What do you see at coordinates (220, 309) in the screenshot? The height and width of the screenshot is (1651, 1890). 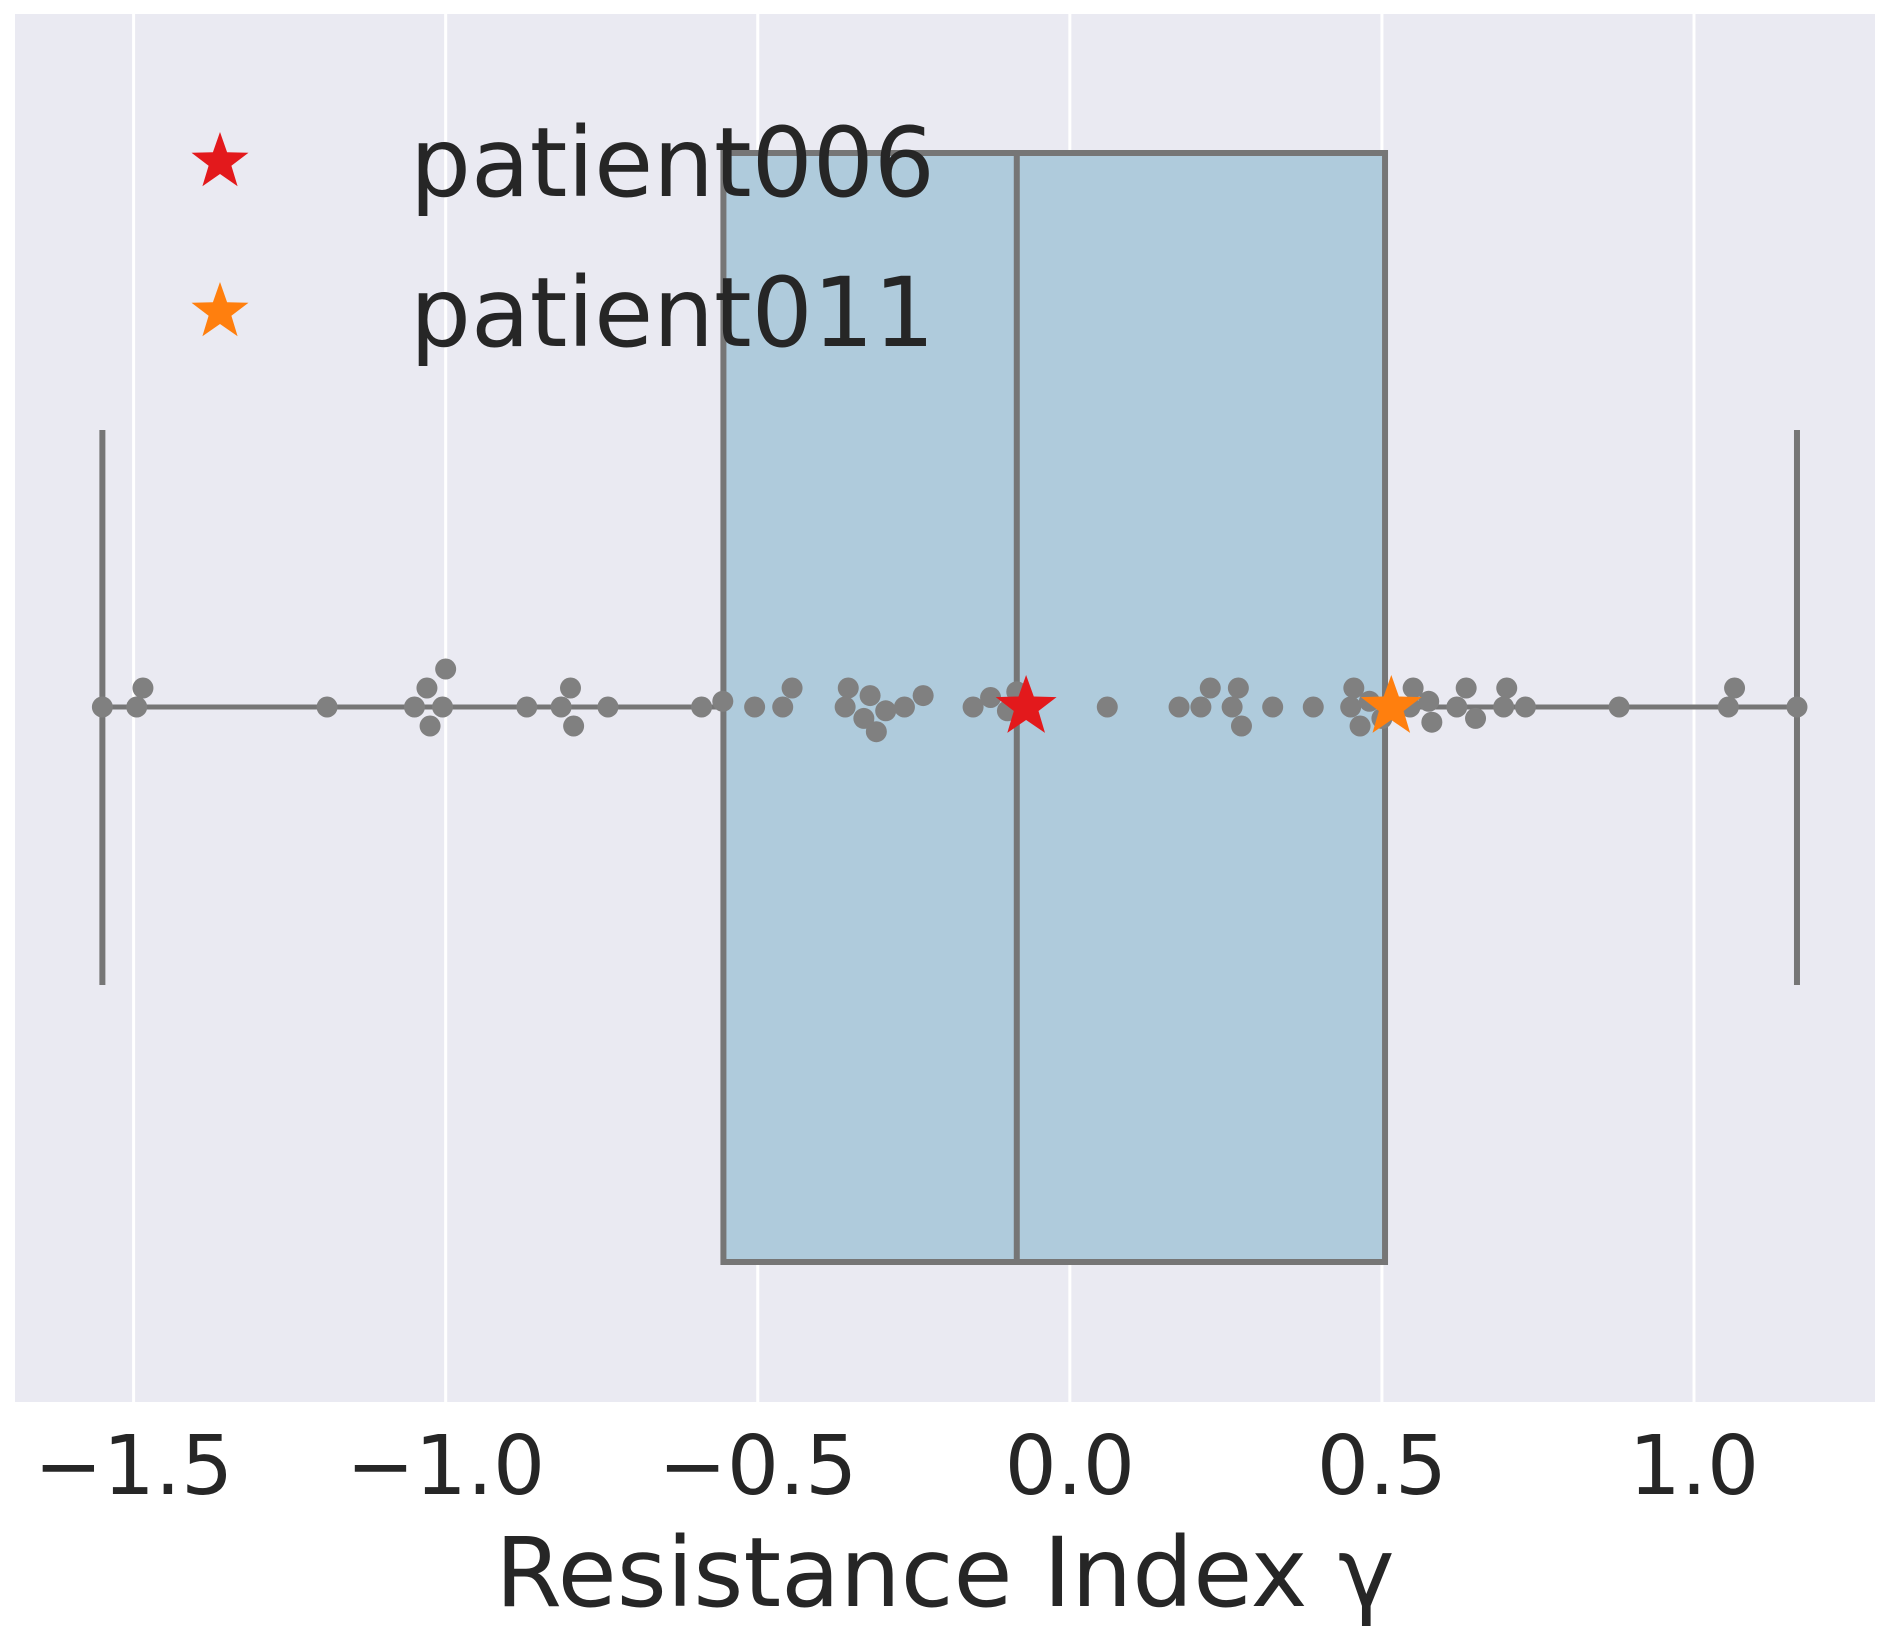 I see `legend-star-patient011` at bounding box center [220, 309].